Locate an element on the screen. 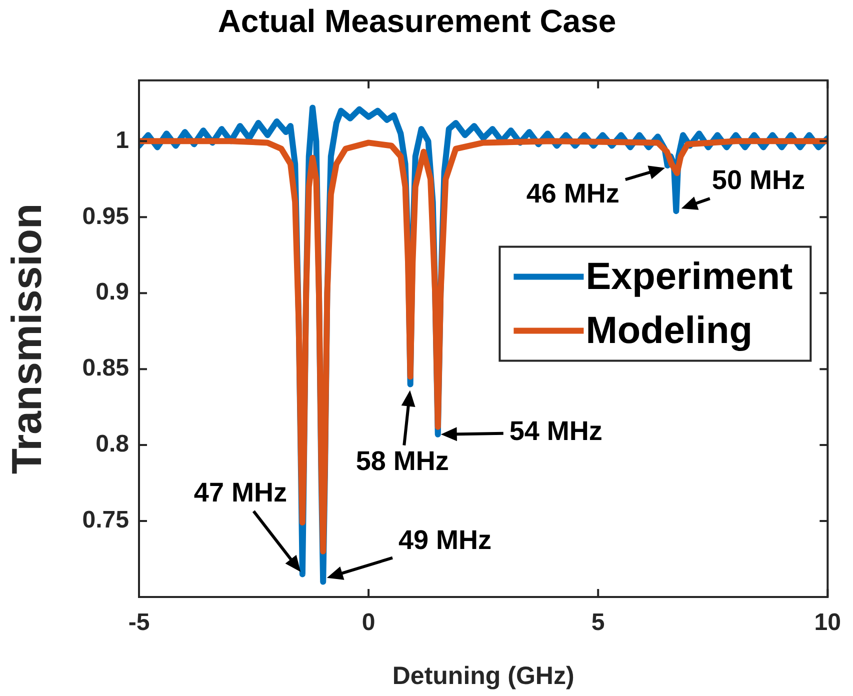  y-tick-label: 0.75 is located at coordinates (105, 520).